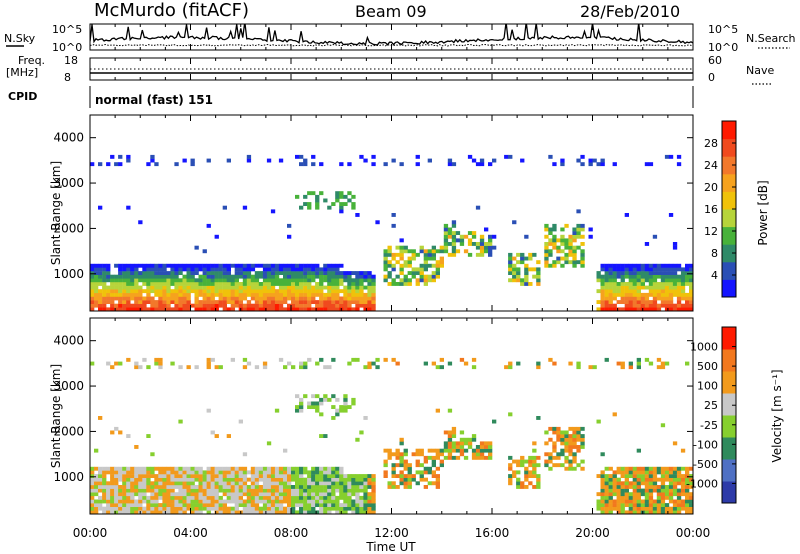 The width and height of the screenshot is (800, 554). I want to click on cpid-panel: CPID normal (fast) 151, so click(351, 97).